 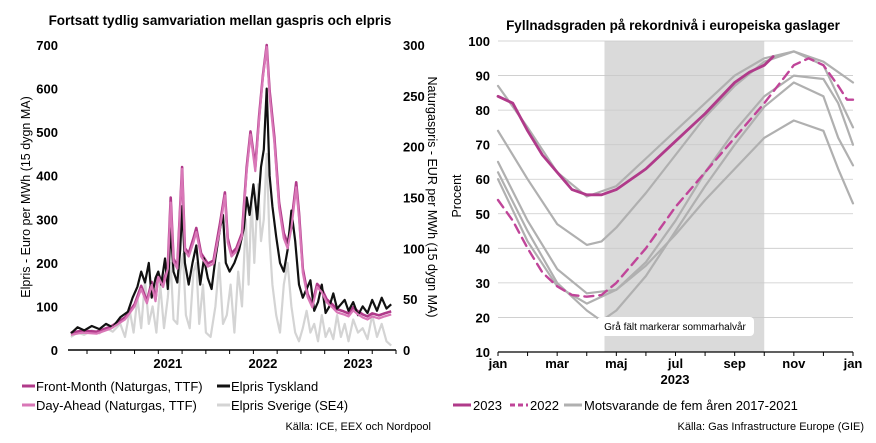 What do you see at coordinates (47, 219) in the screenshot?
I see `chart1-ytick-label: 300` at bounding box center [47, 219].